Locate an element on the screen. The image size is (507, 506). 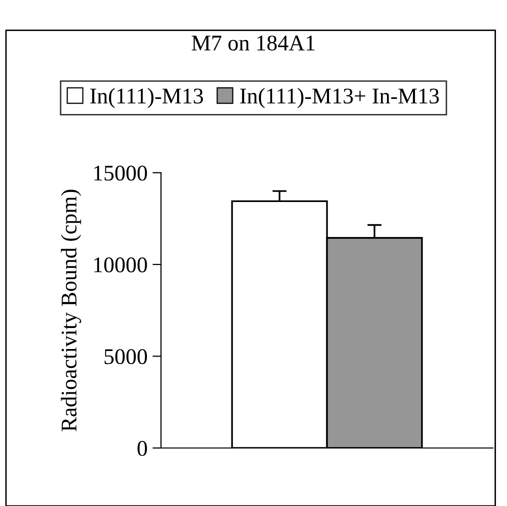
y-tick-label: 15000 is located at coordinates (120, 173).